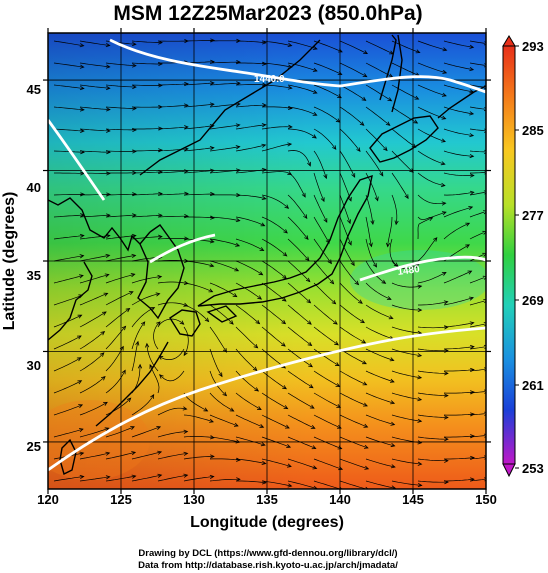 Image resolution: width=548 pixels, height=573 pixels. I want to click on island-shikoku, so click(222, 314).